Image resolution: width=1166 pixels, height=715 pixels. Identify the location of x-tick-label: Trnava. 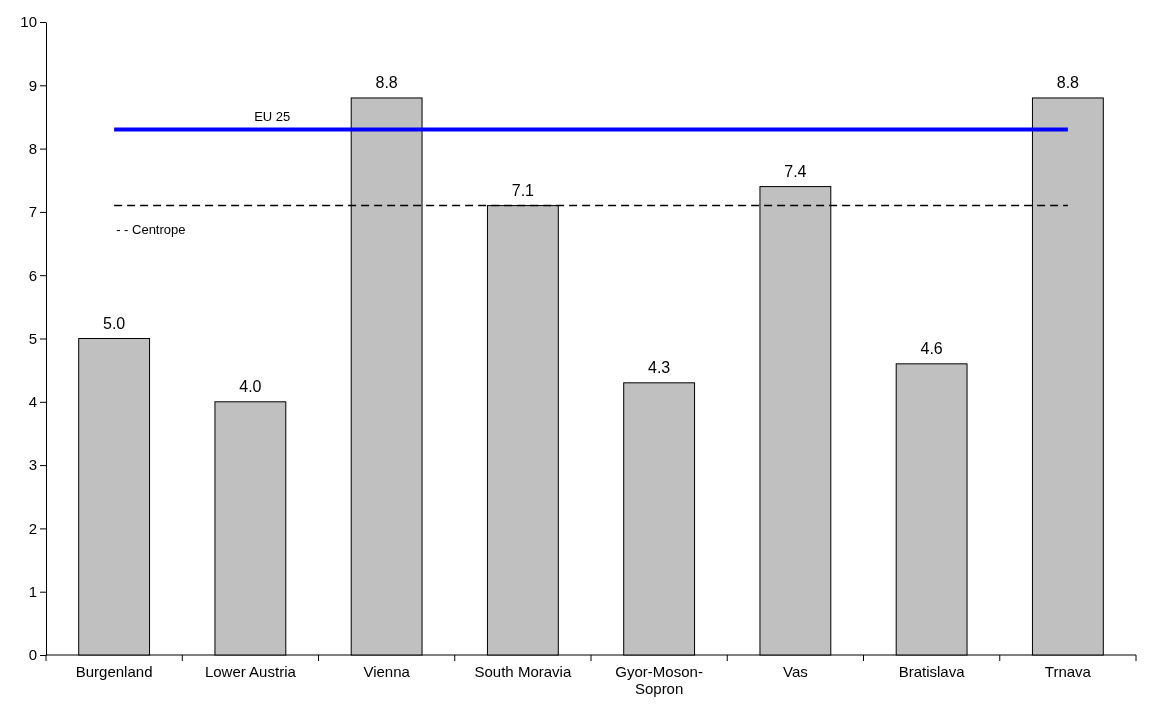
(1068, 671).